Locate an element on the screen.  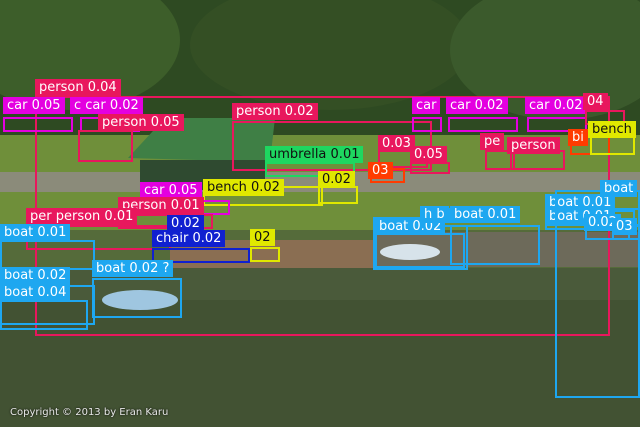
det-bench-3-label: 0.02 is located at coordinates (336, 179).